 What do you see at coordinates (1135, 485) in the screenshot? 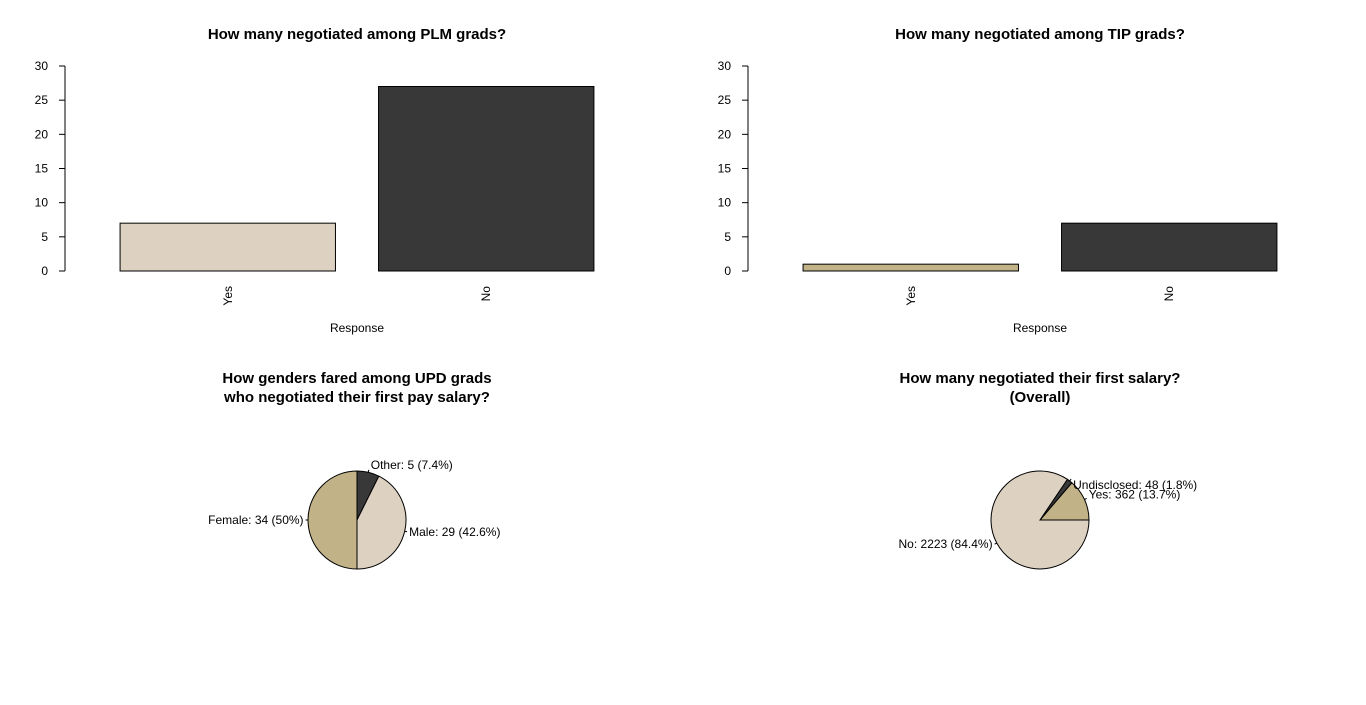
I see `pie-label: Undisclosed: 48 (1.8%)` at bounding box center [1135, 485].